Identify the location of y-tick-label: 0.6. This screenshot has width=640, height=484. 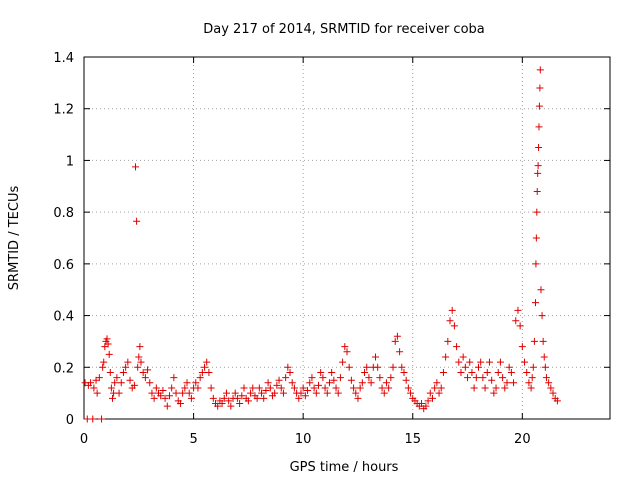
(63, 265).